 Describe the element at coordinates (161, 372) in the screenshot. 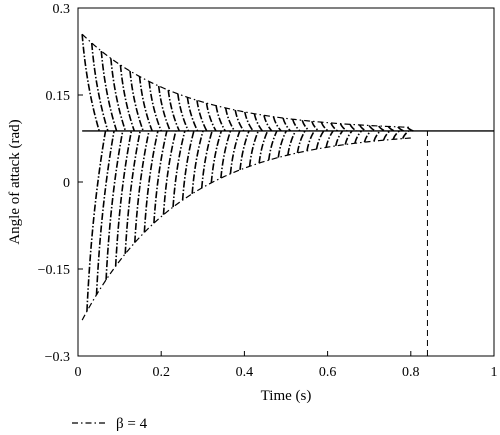

I see `x-tick-label: 0.2` at that location.